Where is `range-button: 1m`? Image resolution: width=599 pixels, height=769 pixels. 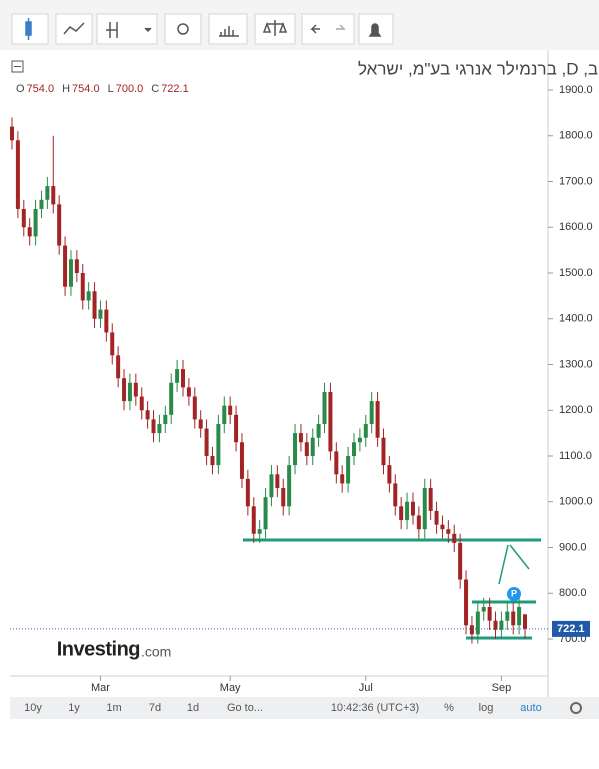
range-button: 1m is located at coordinates (113, 708).